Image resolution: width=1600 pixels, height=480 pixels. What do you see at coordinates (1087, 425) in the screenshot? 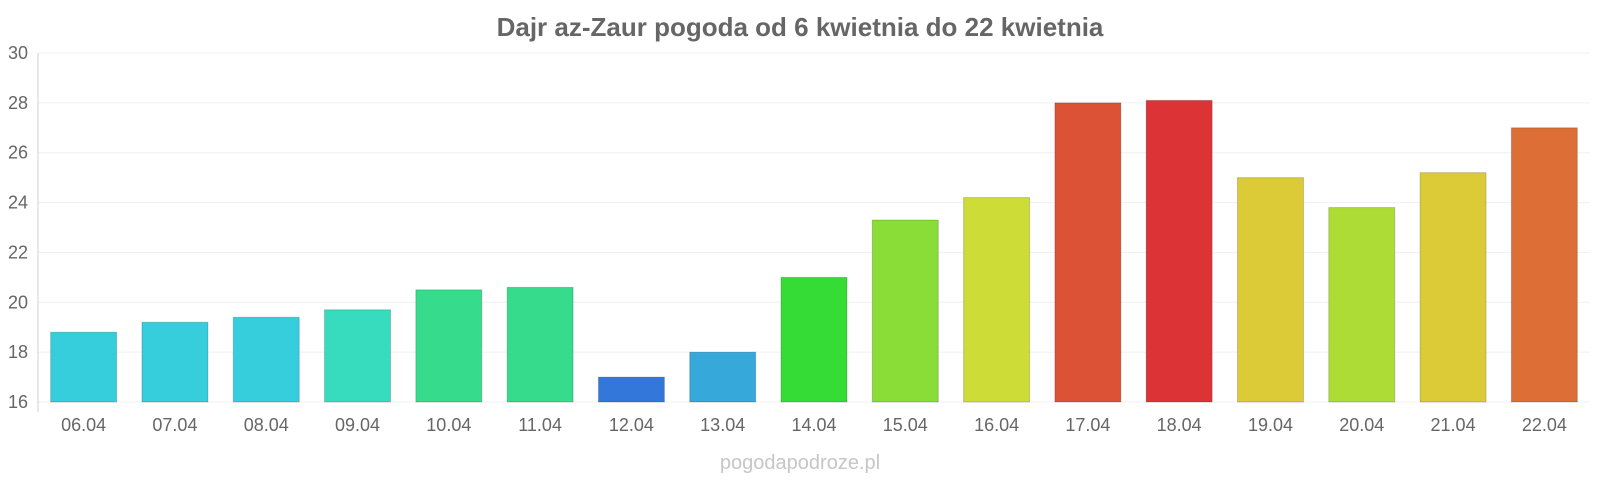
I see `x-tick-label: 17.04` at bounding box center [1087, 425].